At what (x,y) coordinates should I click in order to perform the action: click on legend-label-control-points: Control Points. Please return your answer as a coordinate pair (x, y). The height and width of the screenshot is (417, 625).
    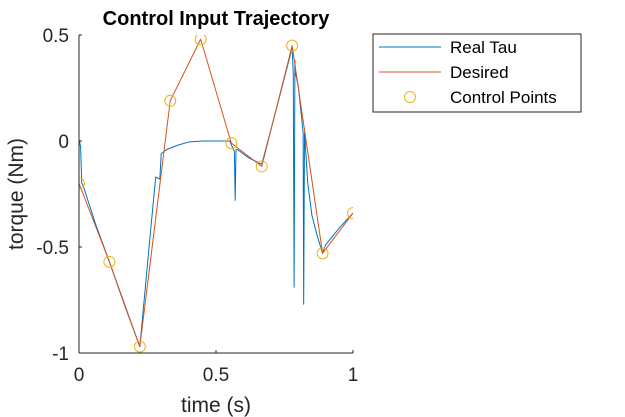
    Looking at the image, I should click on (503, 97).